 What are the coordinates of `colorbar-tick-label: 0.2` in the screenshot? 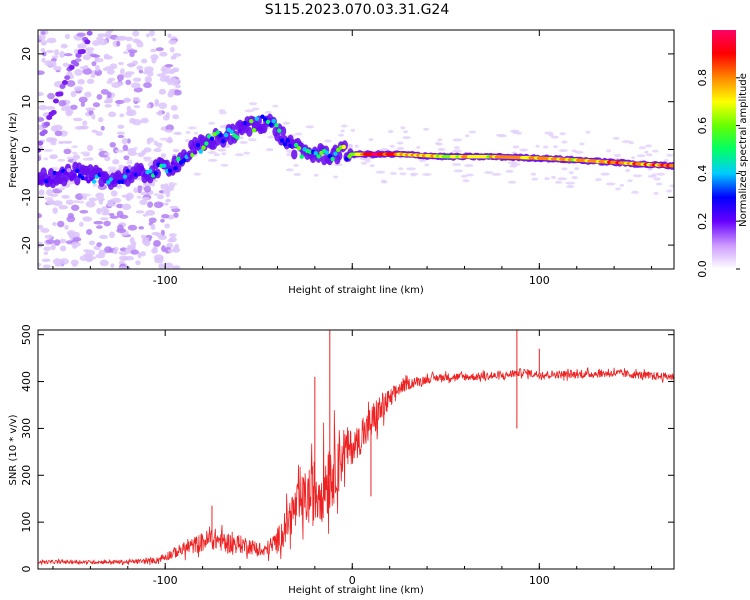 It's located at (702, 221).